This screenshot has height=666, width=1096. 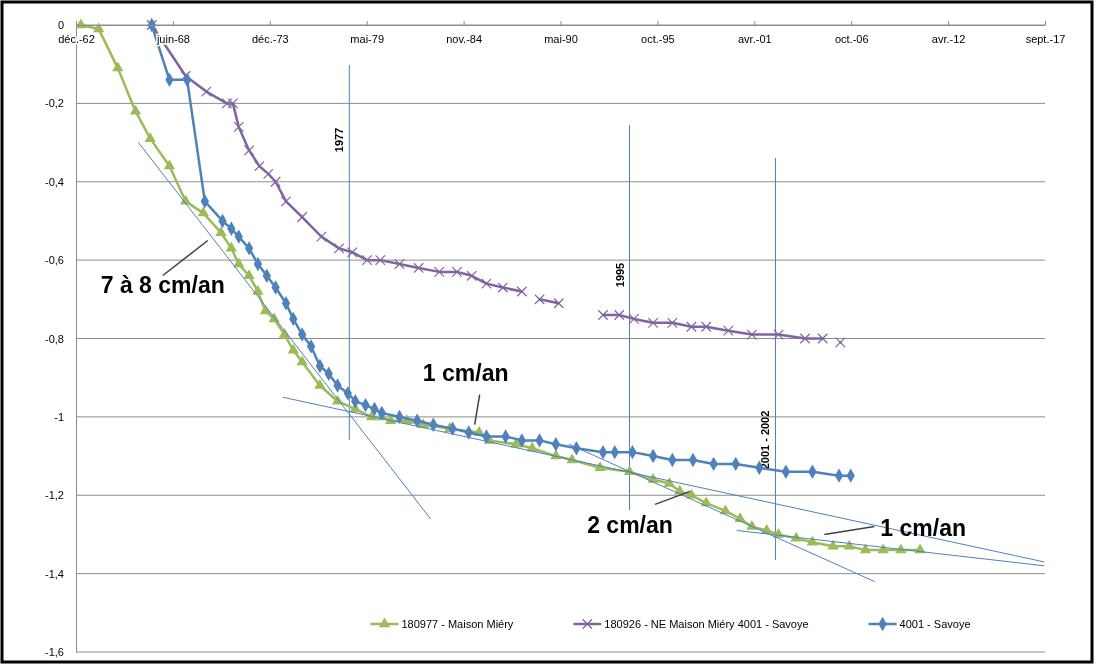 I want to click on y-tick-label: -0,2, so click(x=54, y=103).